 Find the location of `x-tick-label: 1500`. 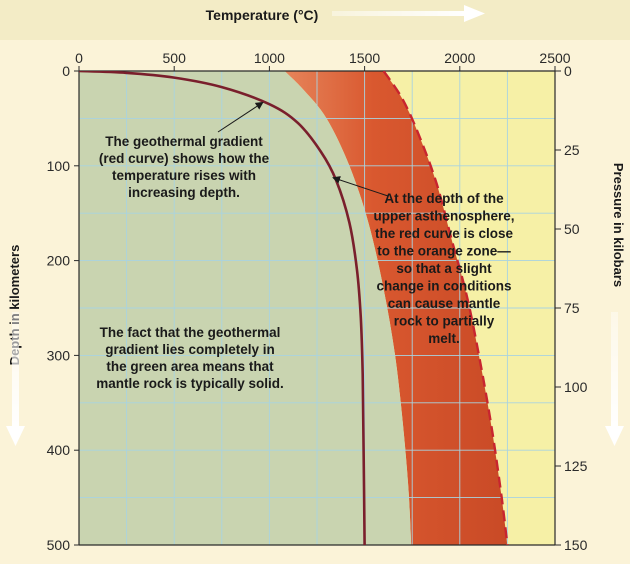

x-tick-label: 1500 is located at coordinates (364, 58).